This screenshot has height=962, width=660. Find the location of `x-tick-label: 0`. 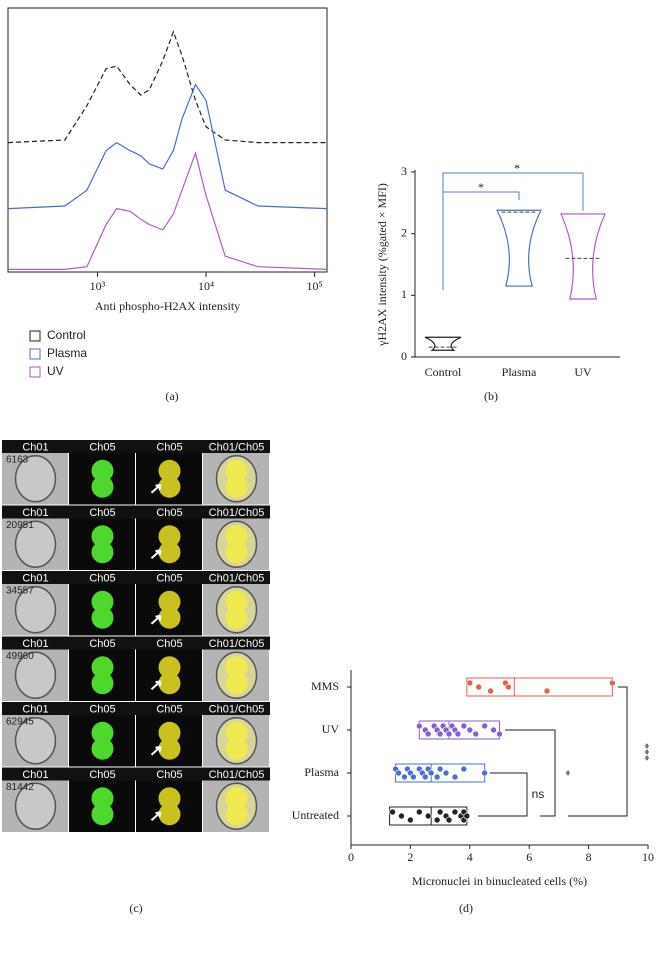

x-tick-label: 0 is located at coordinates (351, 857).